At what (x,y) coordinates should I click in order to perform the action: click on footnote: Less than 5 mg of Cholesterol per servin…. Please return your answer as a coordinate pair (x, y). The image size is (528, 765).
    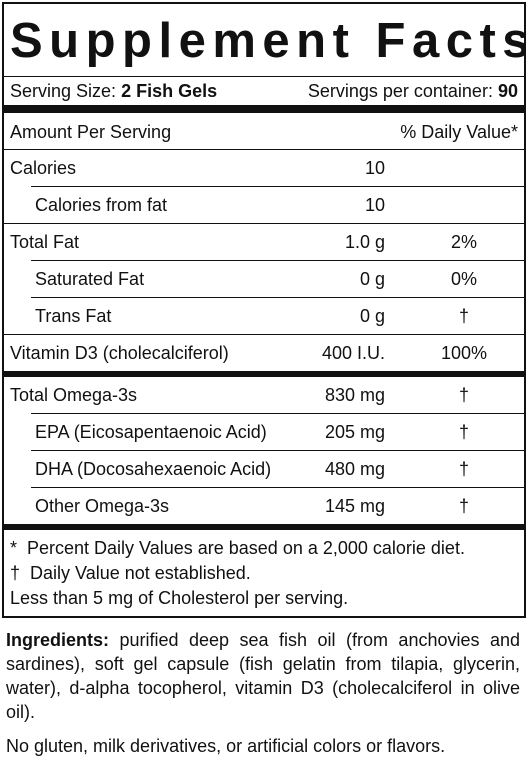
    Looking at the image, I should click on (179, 598).